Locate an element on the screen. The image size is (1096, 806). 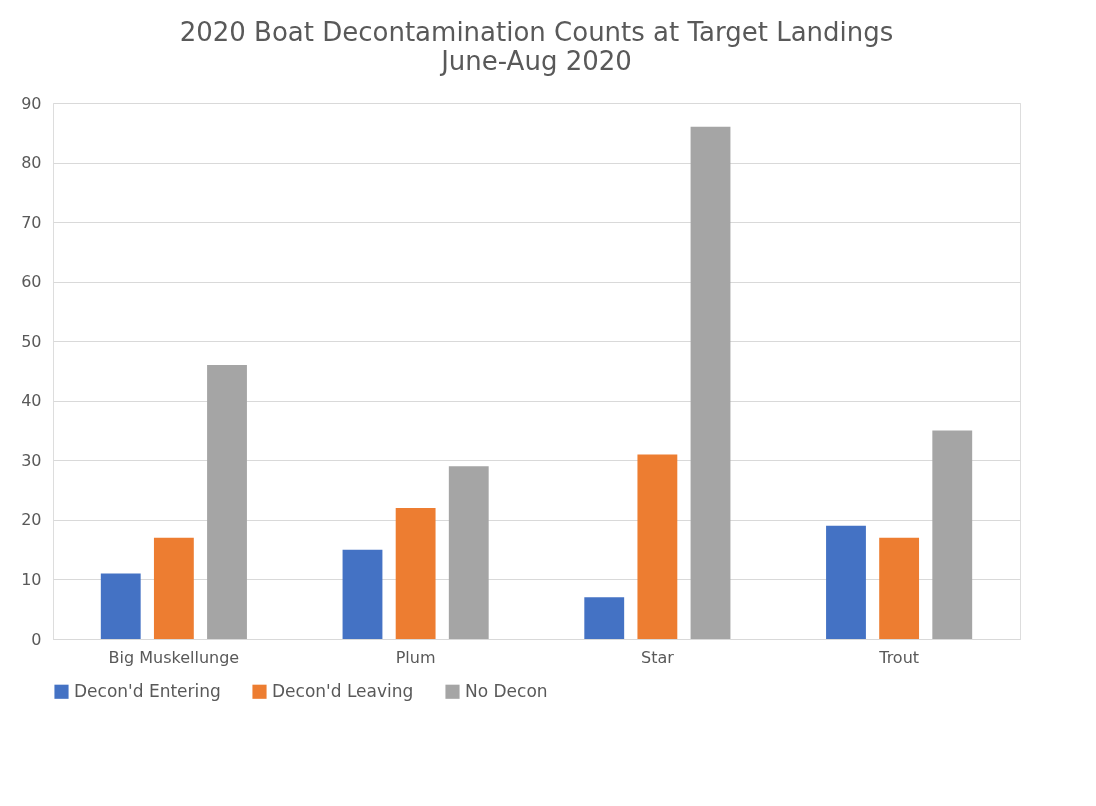
y-tick-label: 80 is located at coordinates (31, 163).